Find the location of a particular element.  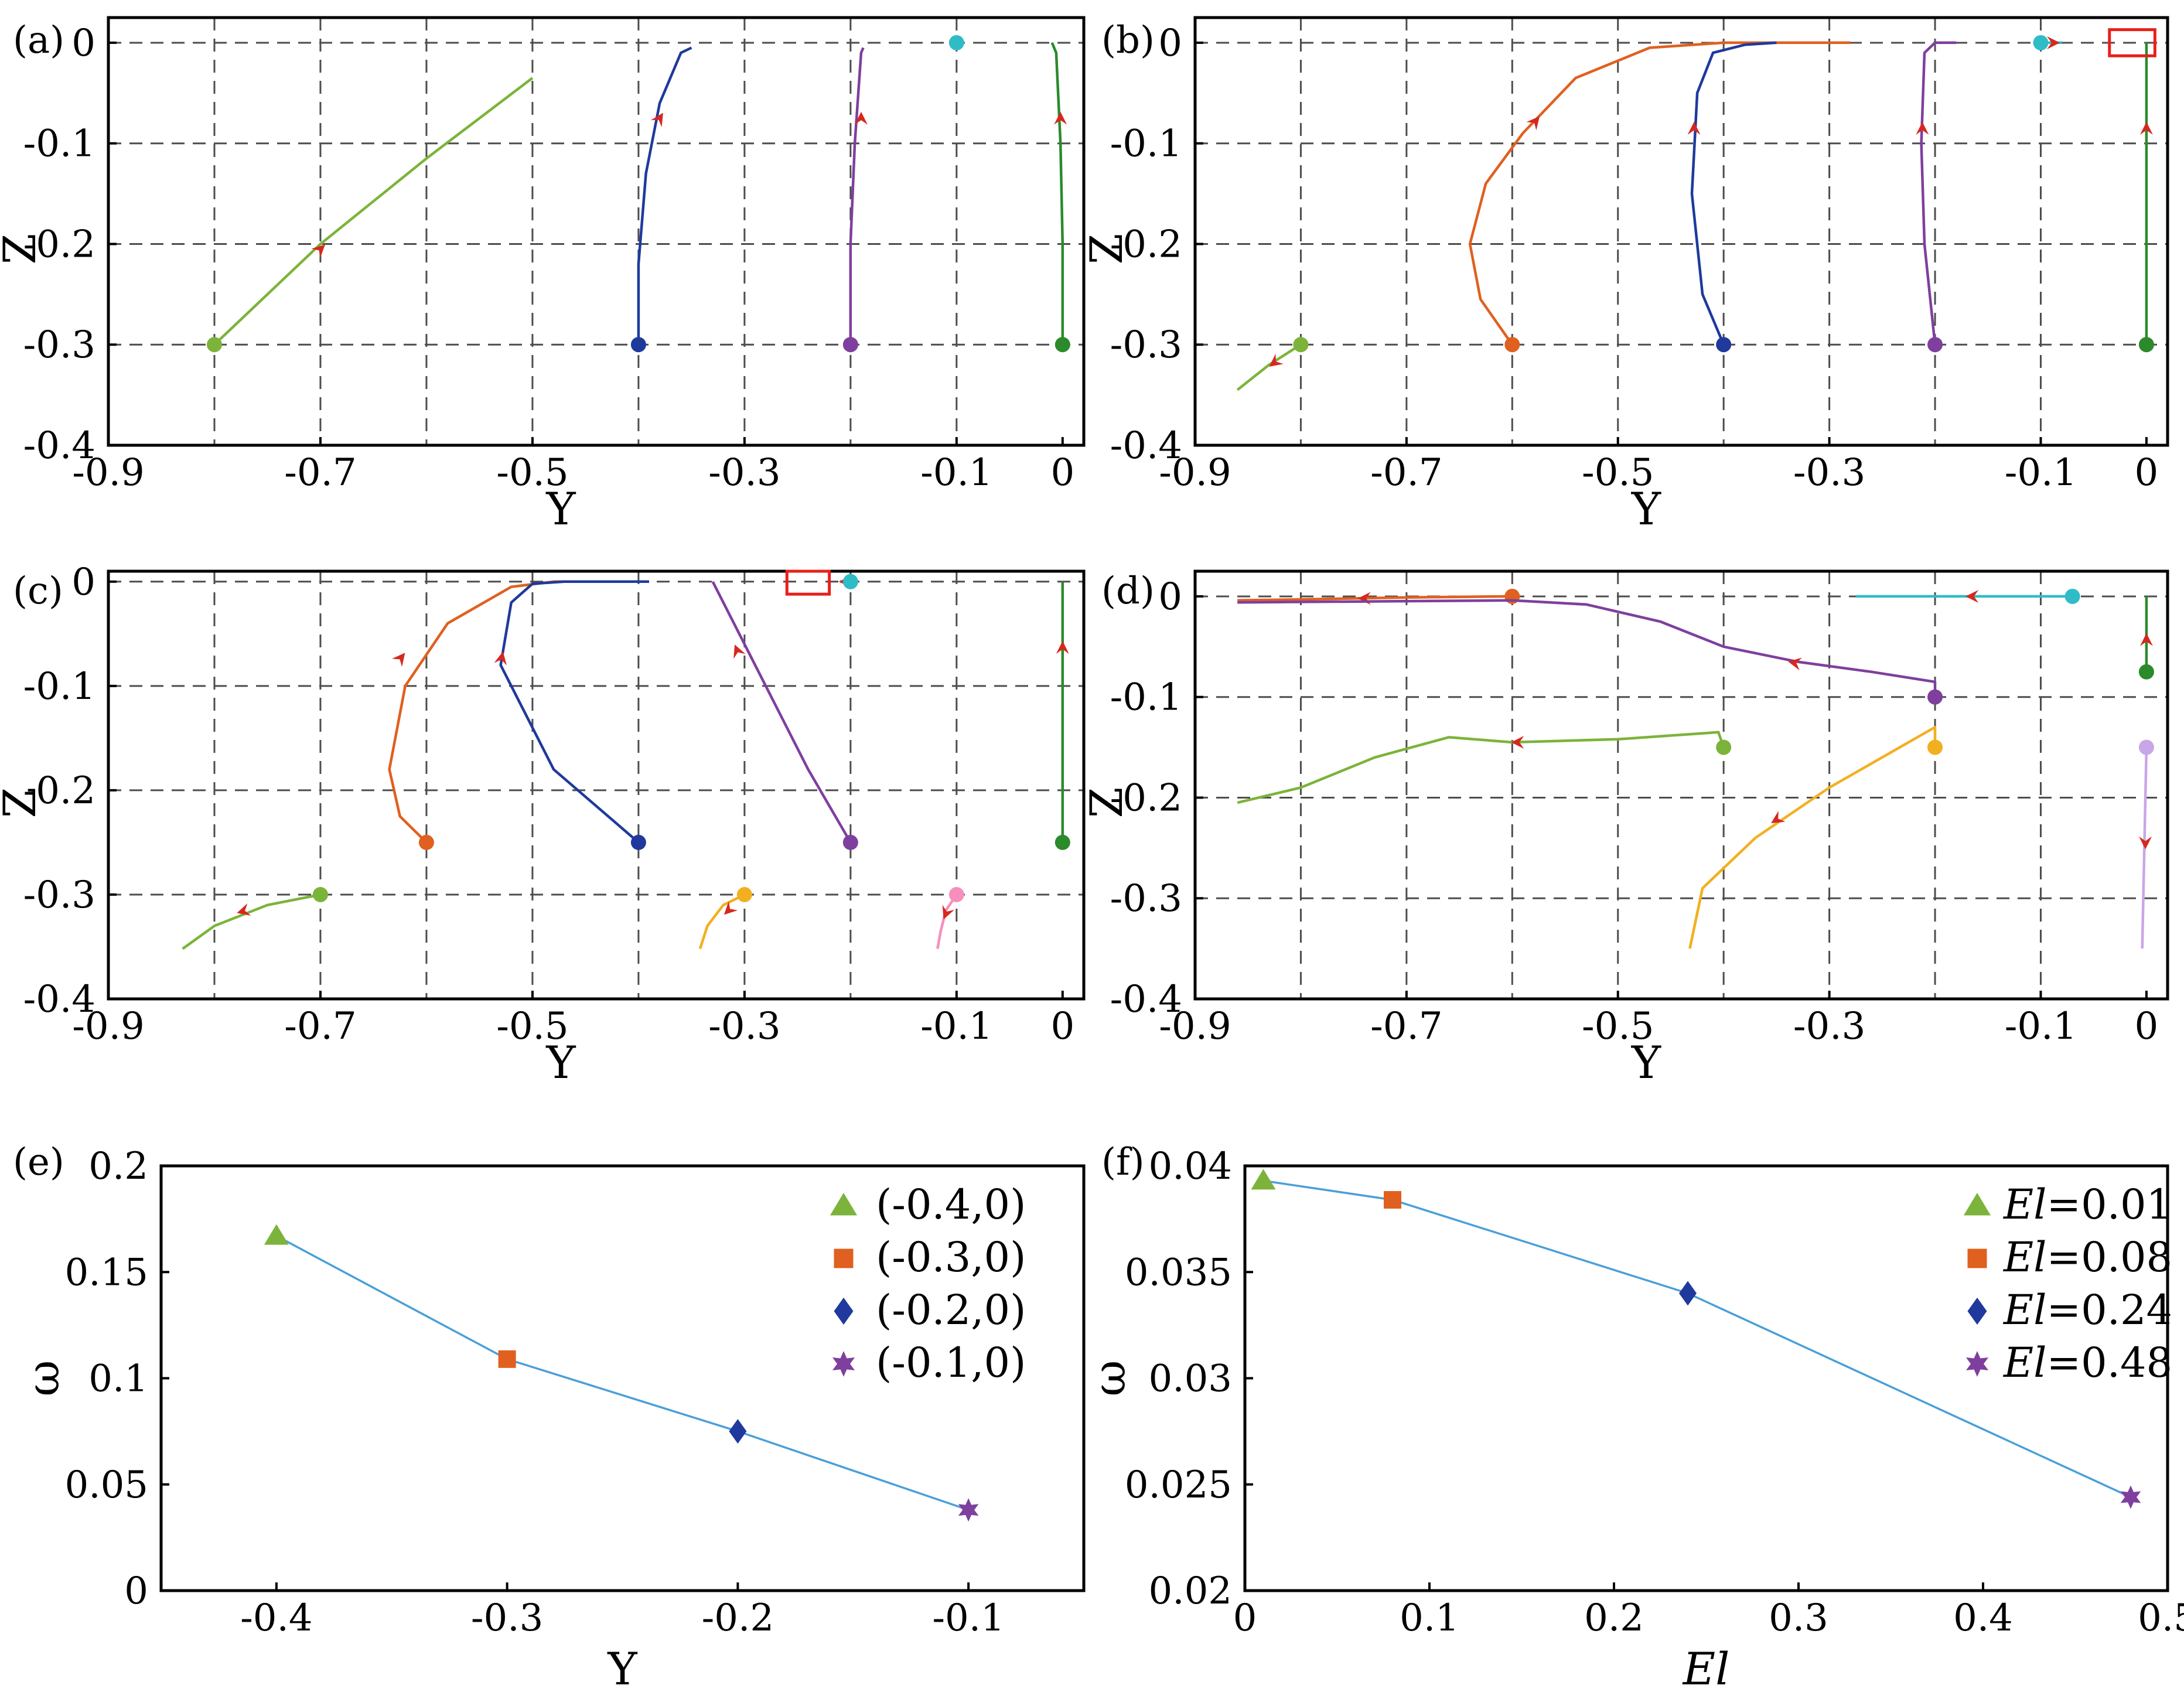

y-axis-label: ω is located at coordinates (43, 1379).